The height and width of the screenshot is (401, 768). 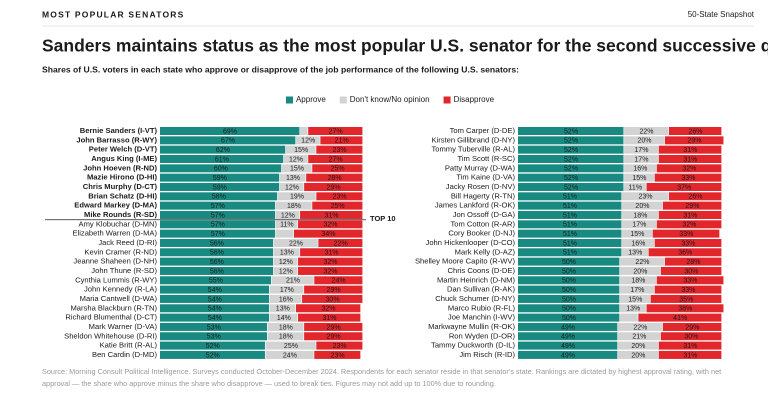 What do you see at coordinates (481, 186) in the screenshot?
I see `category-label: Jacky Rosen (D-NV)` at bounding box center [481, 186].